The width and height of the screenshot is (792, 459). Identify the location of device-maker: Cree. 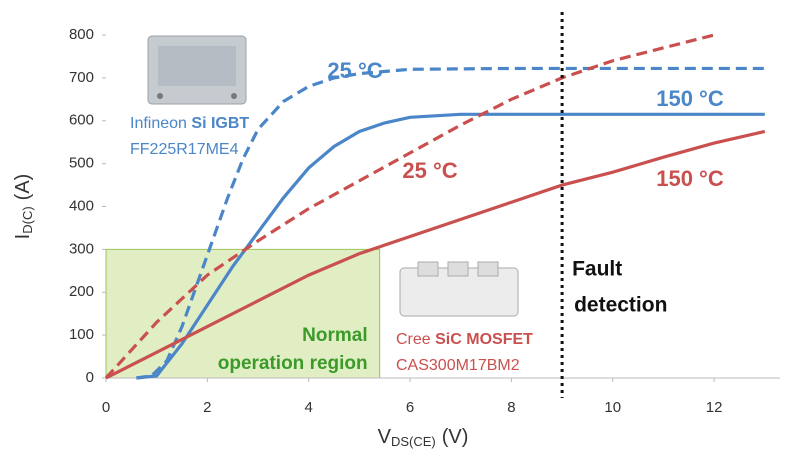
(415, 339).